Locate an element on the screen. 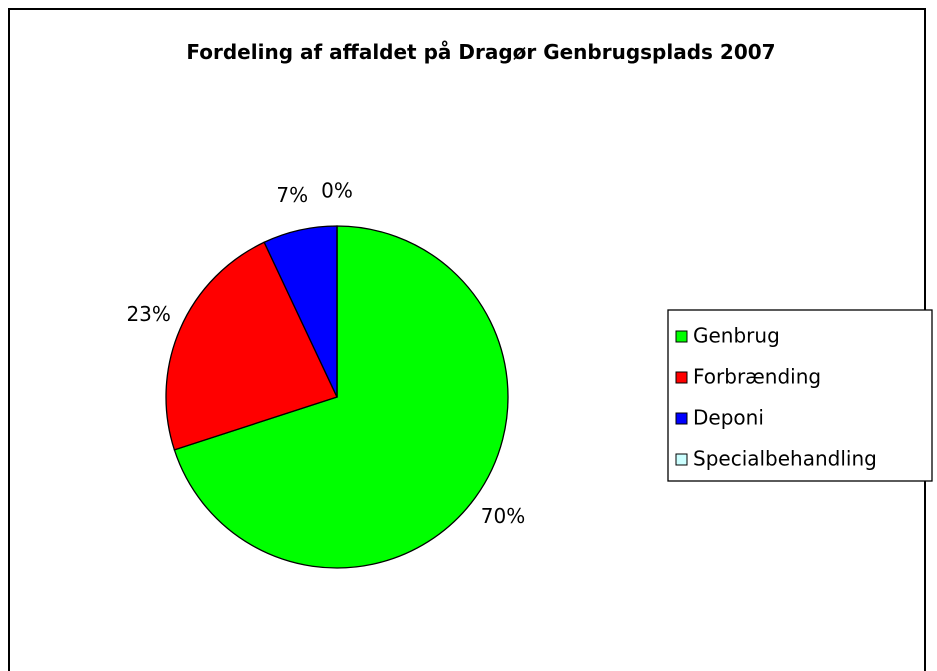 Image resolution: width=937 pixels, height=671 pixels. data-label: 7% is located at coordinates (292, 195).